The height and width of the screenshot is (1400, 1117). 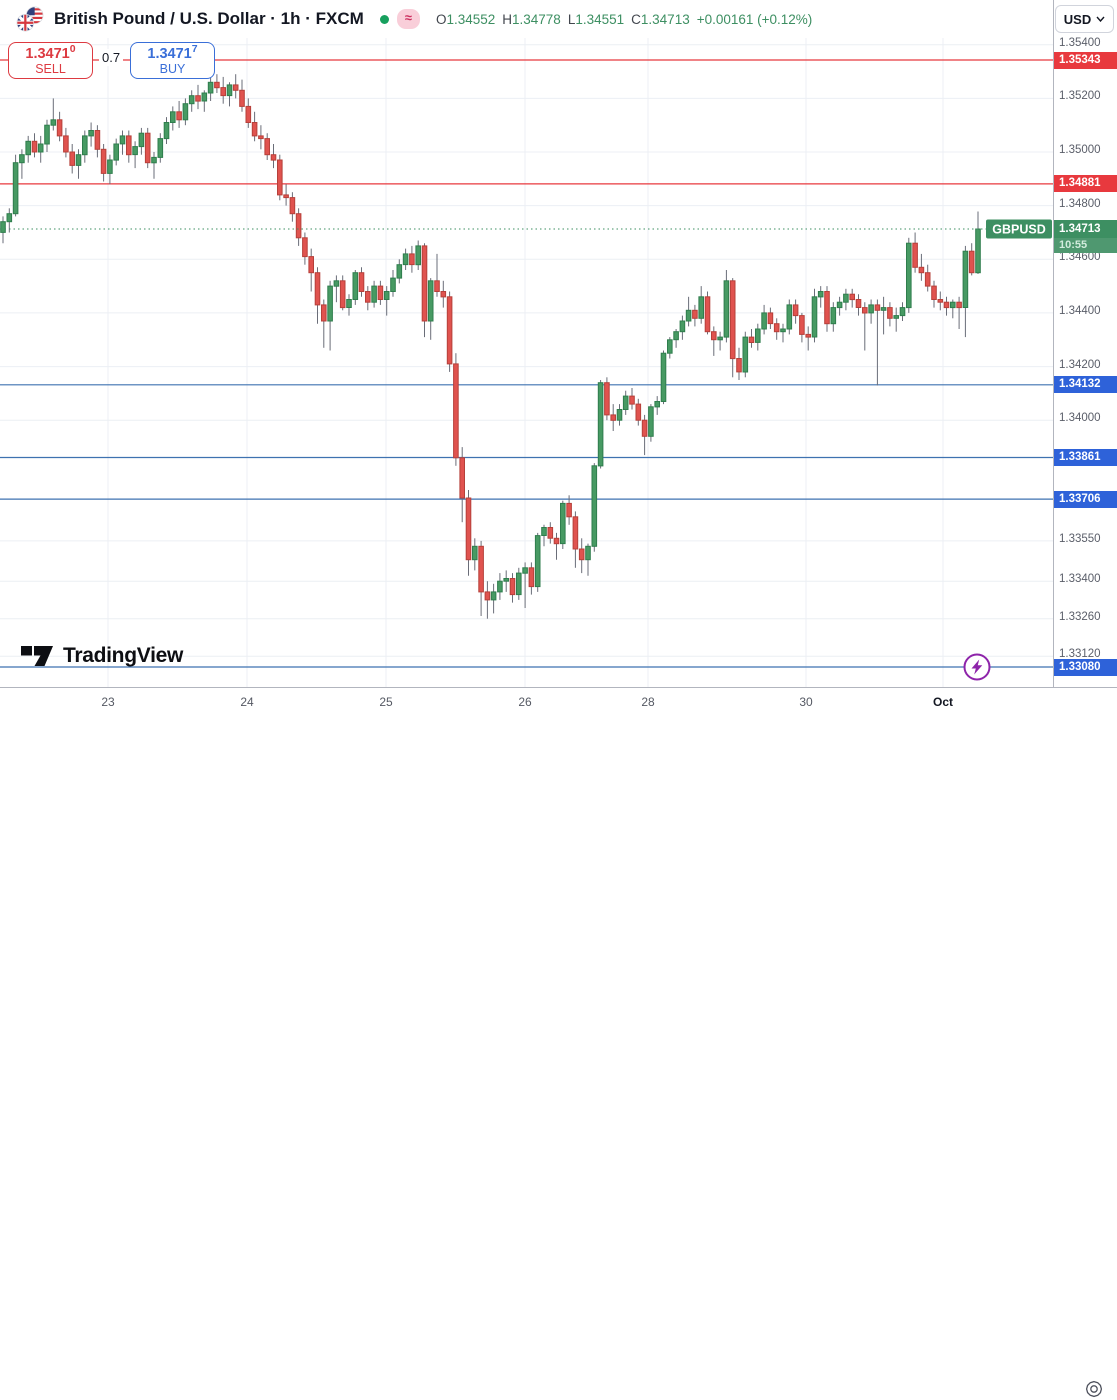 What do you see at coordinates (1094, 1389) in the screenshot?
I see `axis-settings-gear-icon` at bounding box center [1094, 1389].